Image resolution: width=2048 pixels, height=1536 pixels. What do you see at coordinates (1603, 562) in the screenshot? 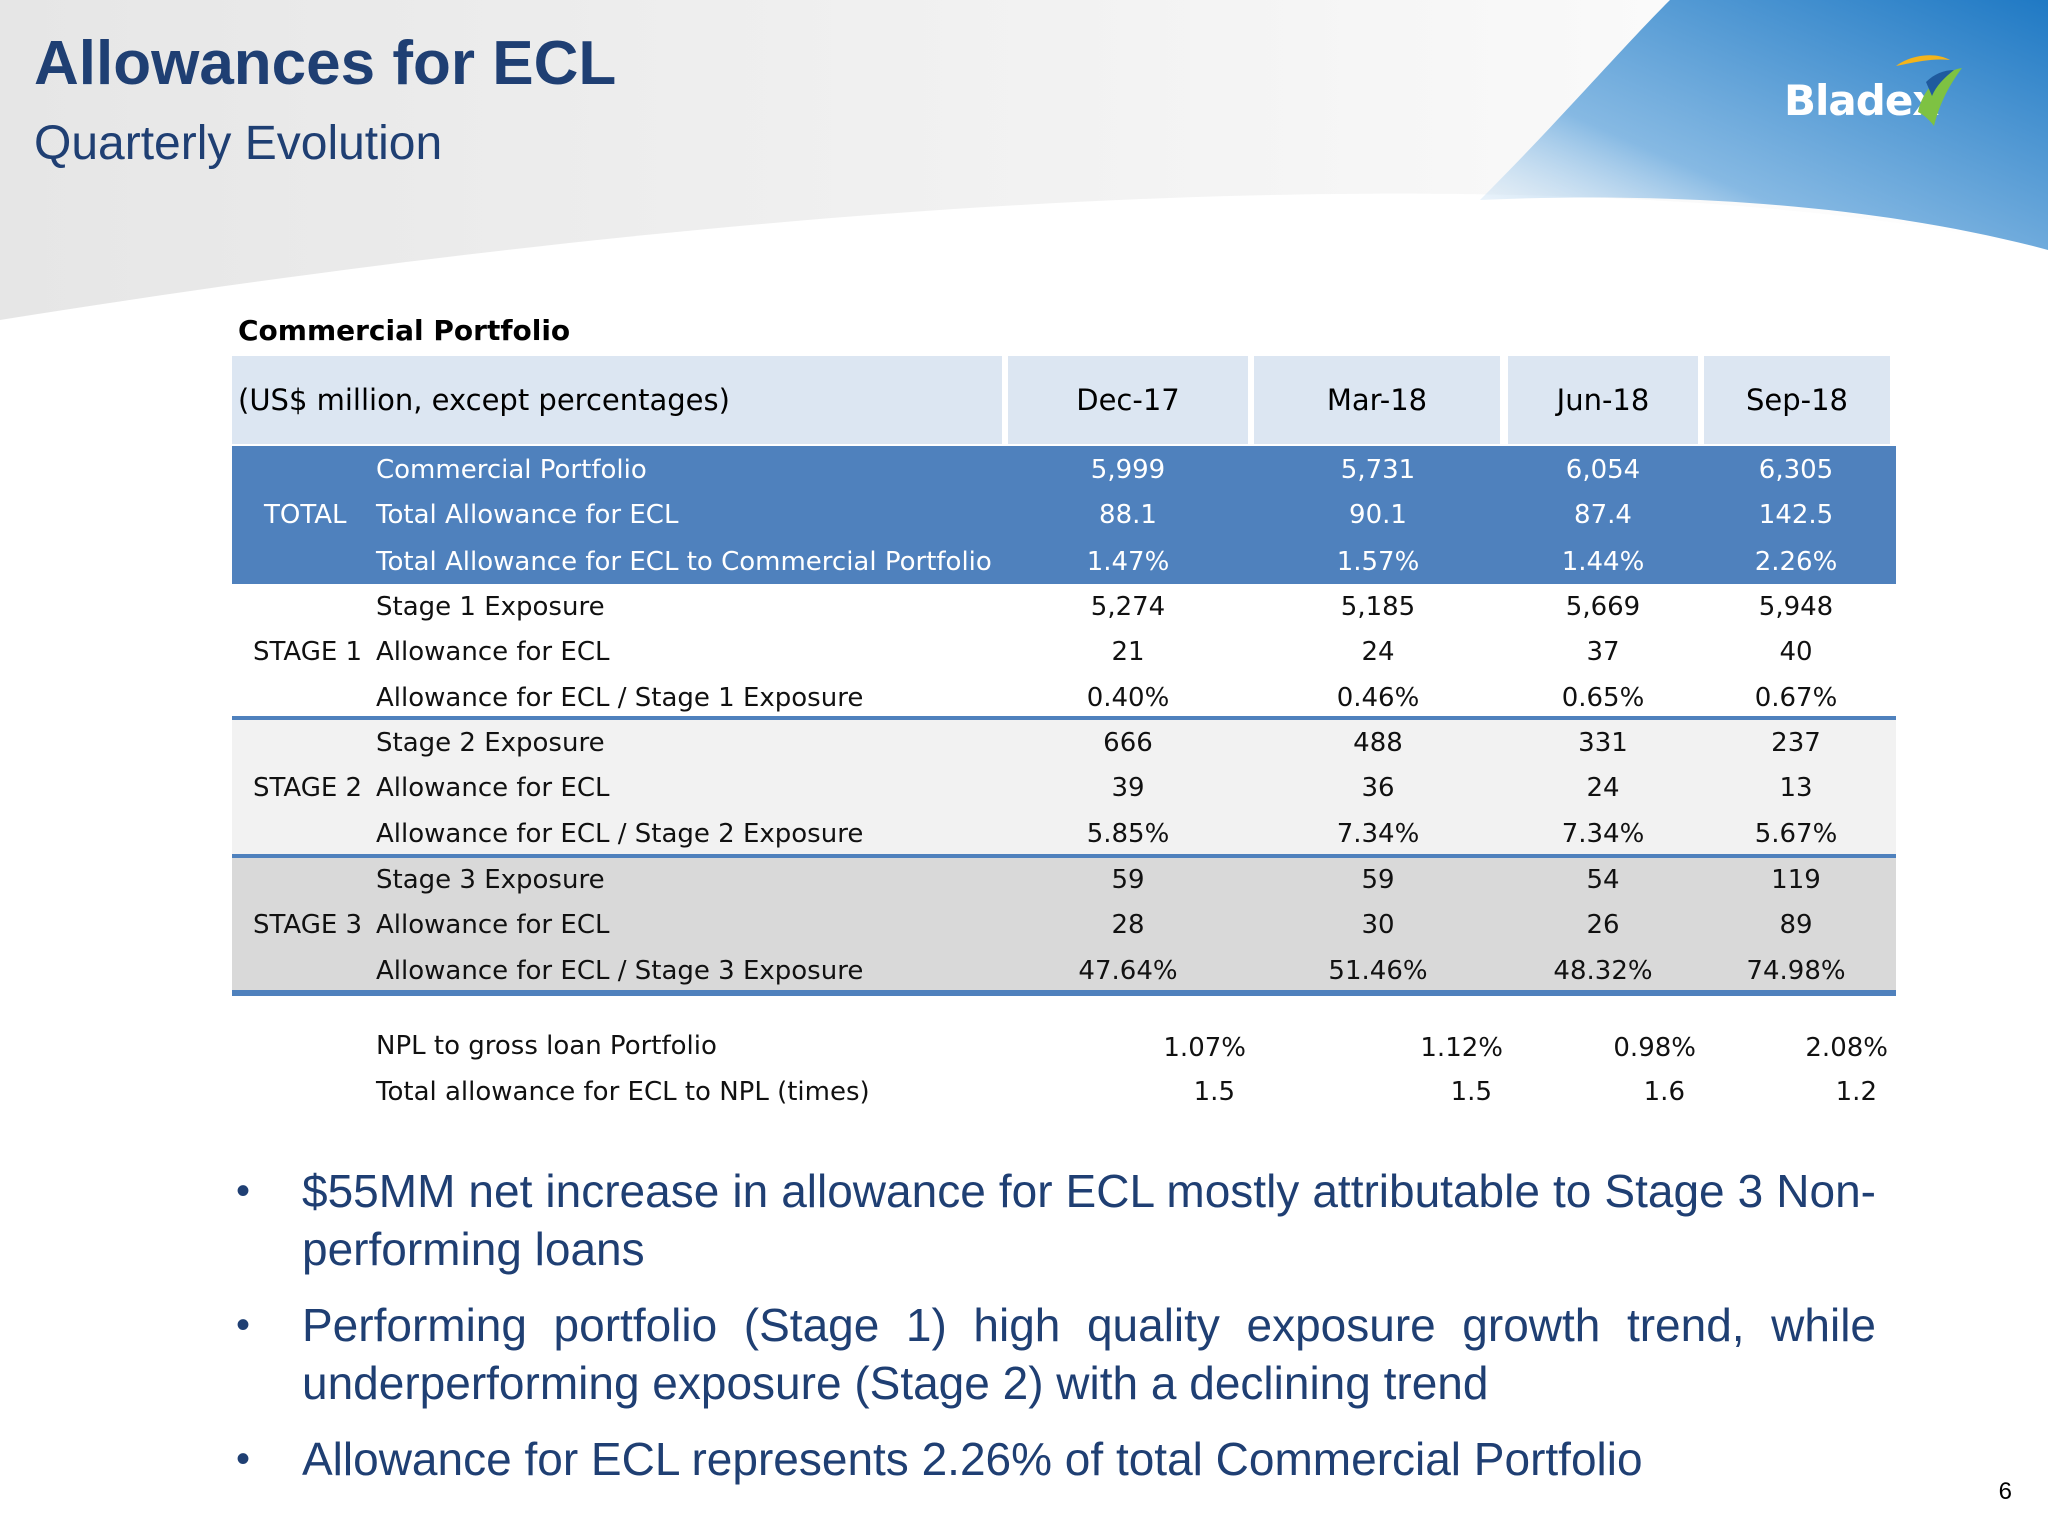
I see `table-cell: 1.44%` at bounding box center [1603, 562].